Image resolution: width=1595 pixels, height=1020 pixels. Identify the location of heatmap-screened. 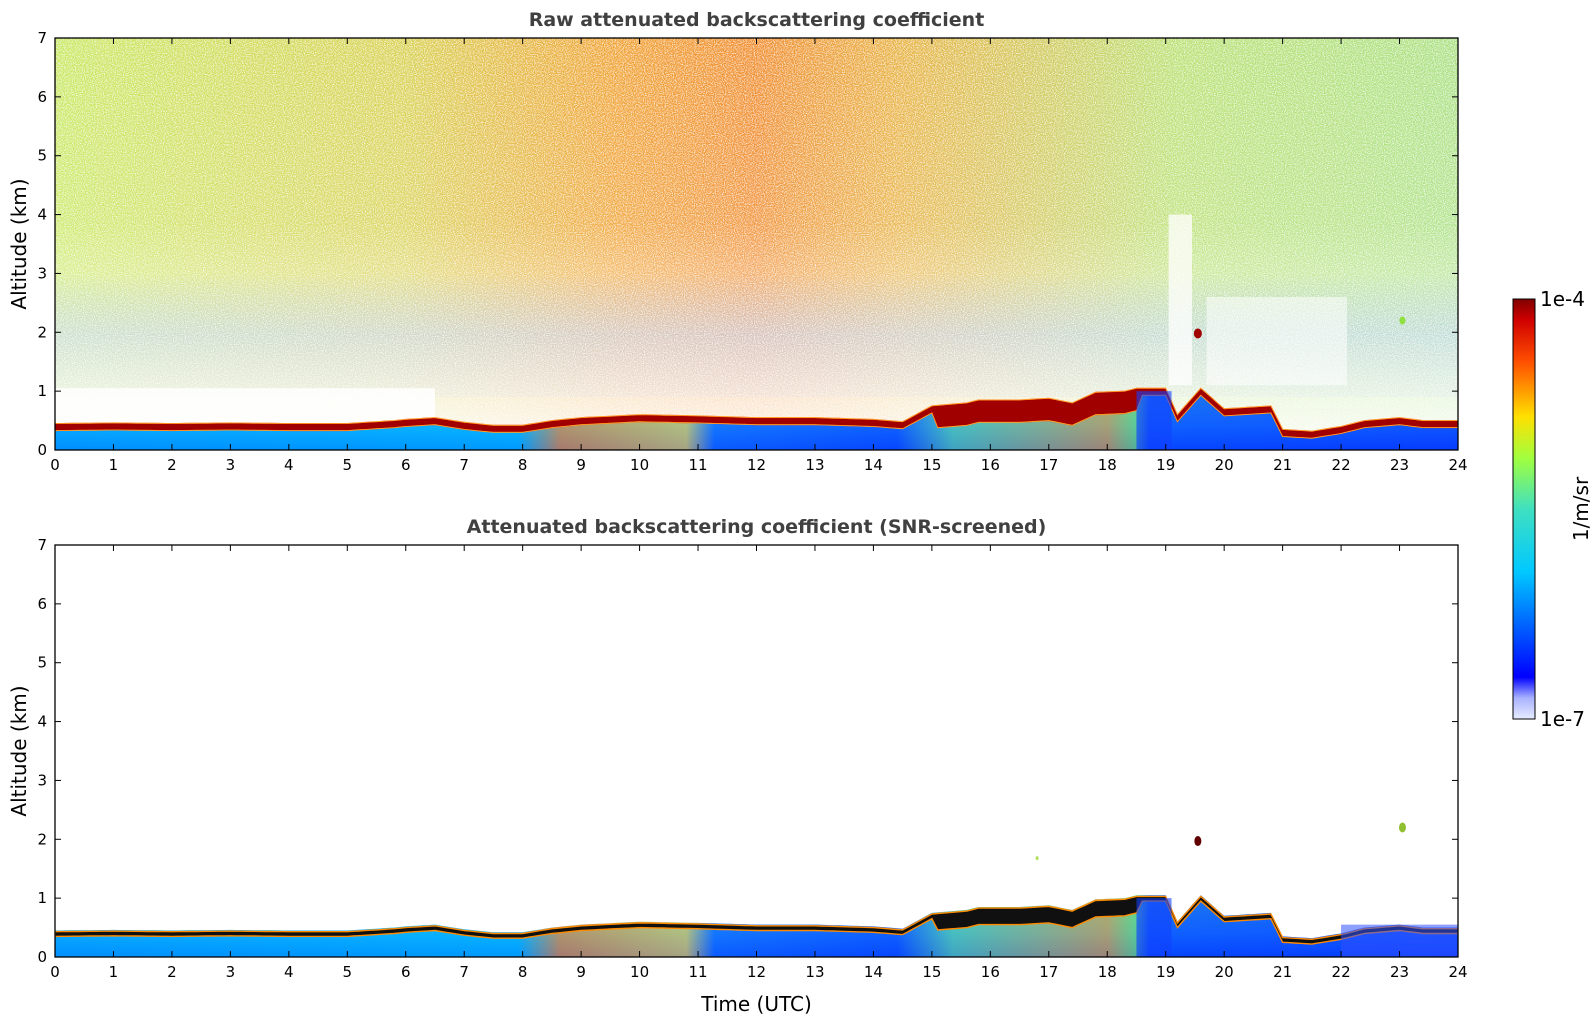
(756, 889).